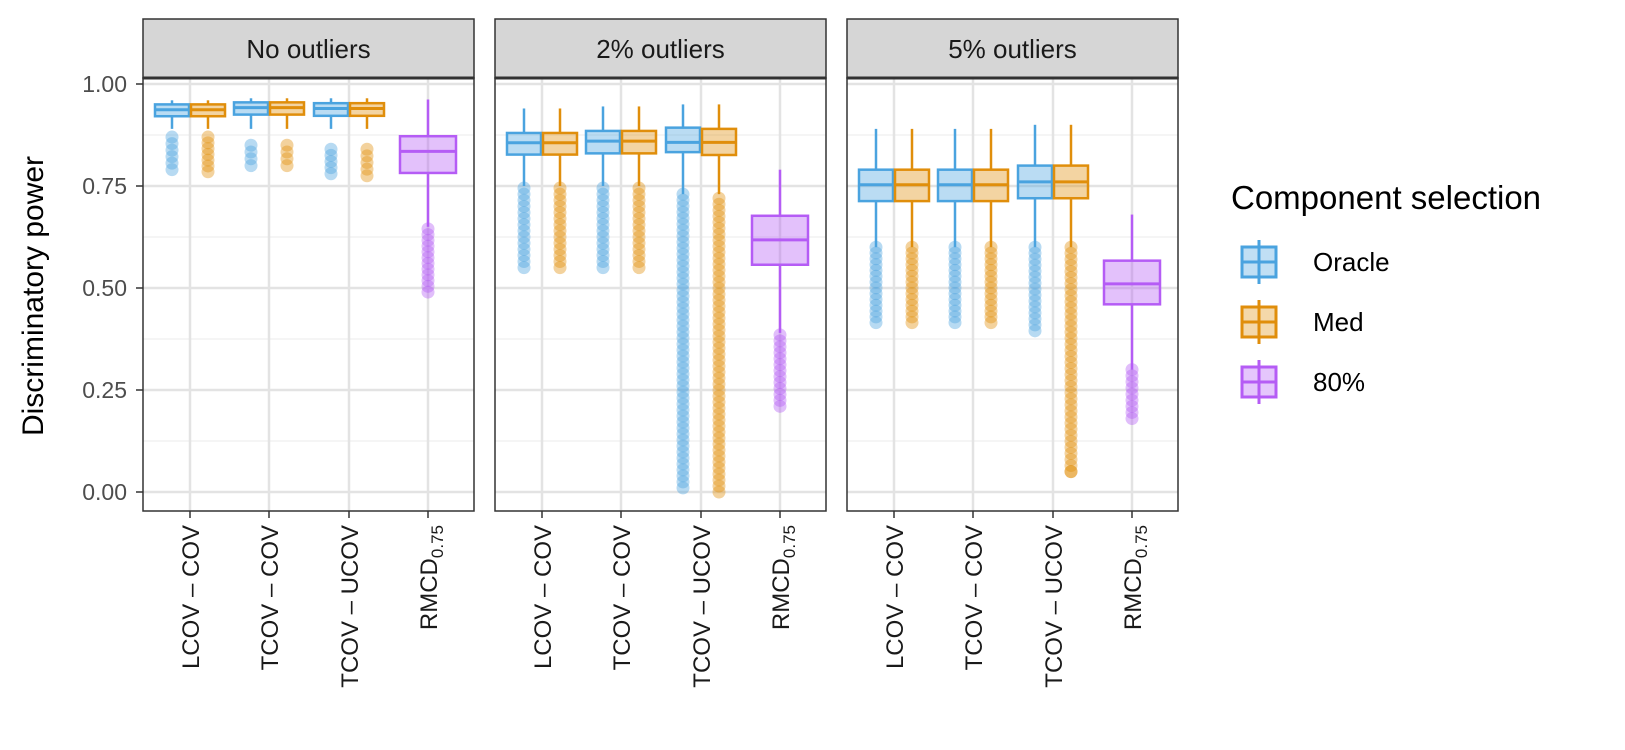 This screenshot has width=1625, height=750. I want to click on strip-label: 5% outliers, so click(1012, 49).